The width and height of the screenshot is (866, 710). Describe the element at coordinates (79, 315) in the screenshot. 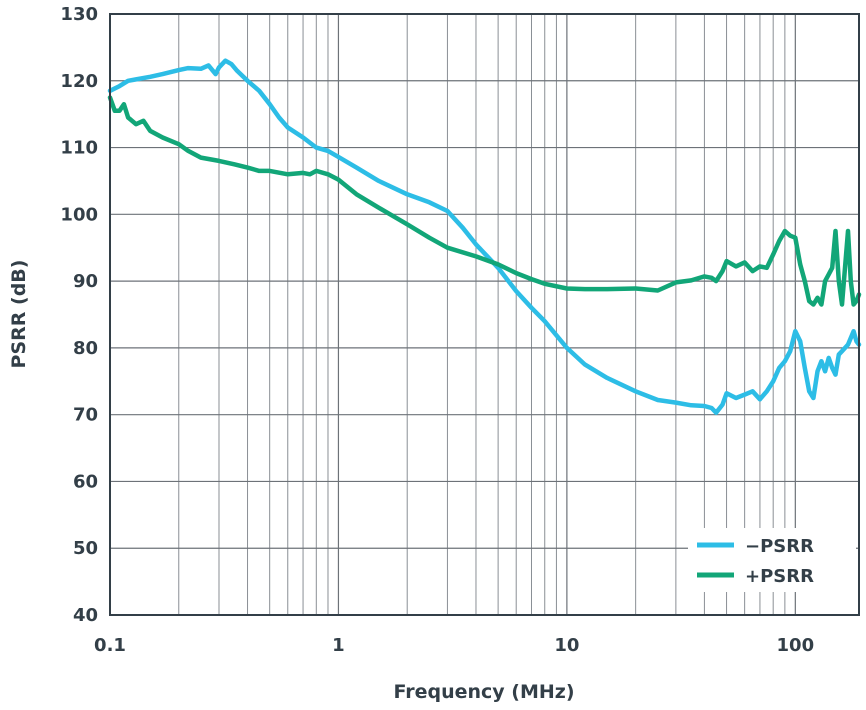

I see `y-axis-ticks: 130 120 110 100 90 80 70 60 50 40` at that location.